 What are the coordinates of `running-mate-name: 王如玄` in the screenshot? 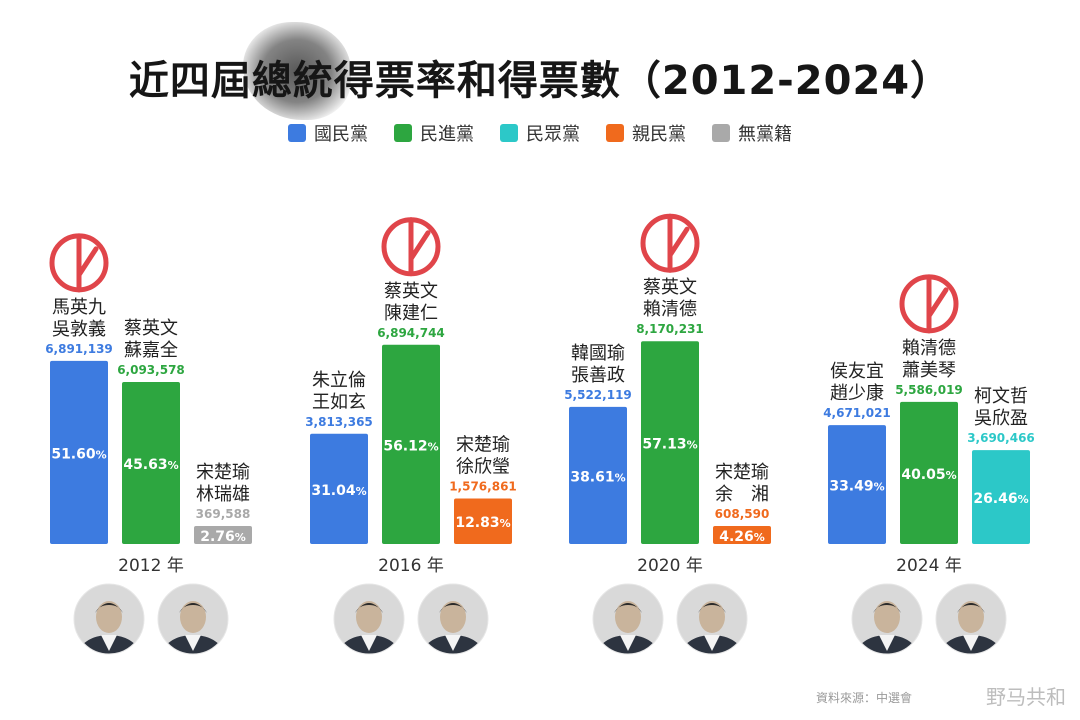 It's located at (339, 402).